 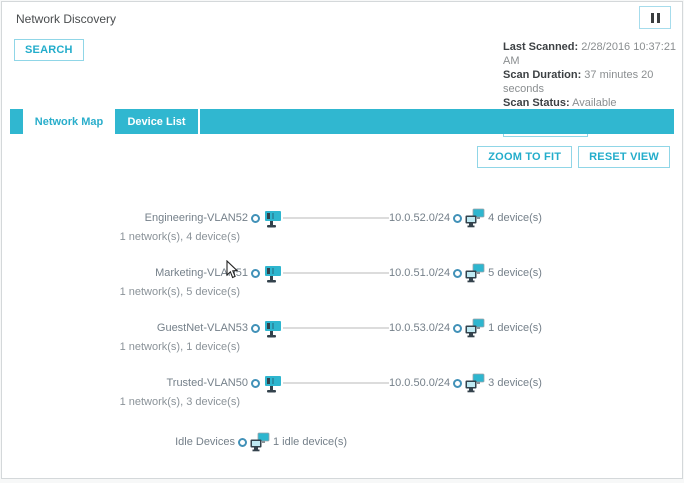 I want to click on network-name: Trusted-VLAN50, so click(x=207, y=383).